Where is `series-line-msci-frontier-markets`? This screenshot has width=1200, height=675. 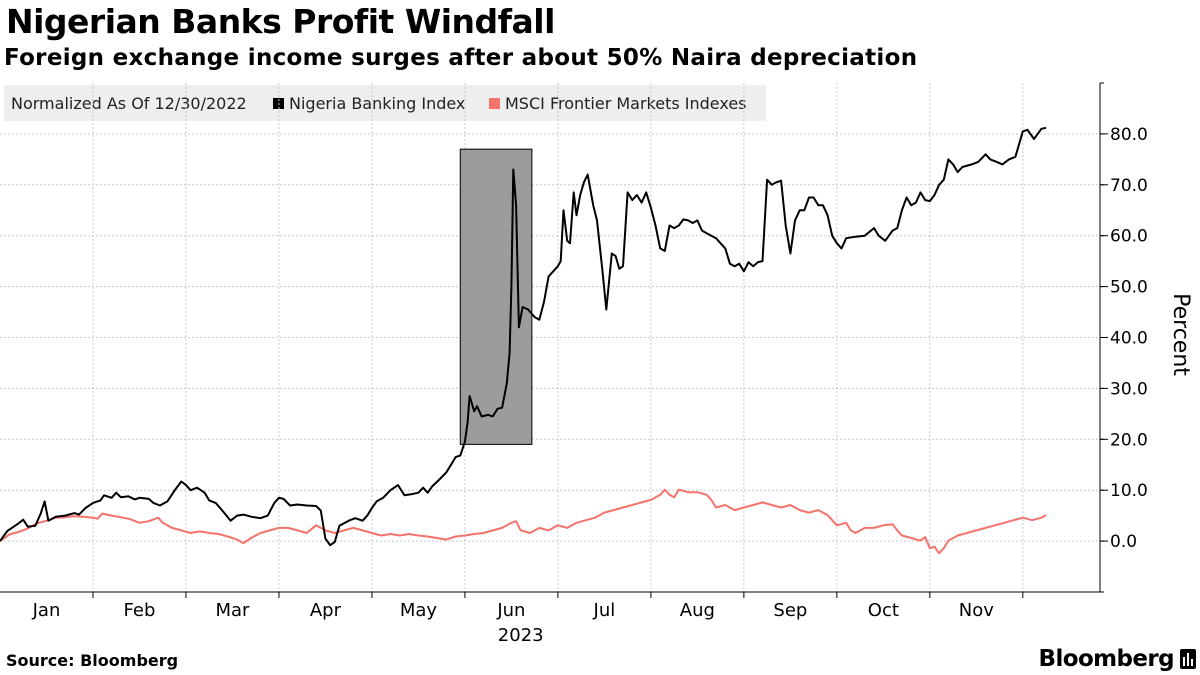
series-line-msci-frontier-markets is located at coordinates (523, 521).